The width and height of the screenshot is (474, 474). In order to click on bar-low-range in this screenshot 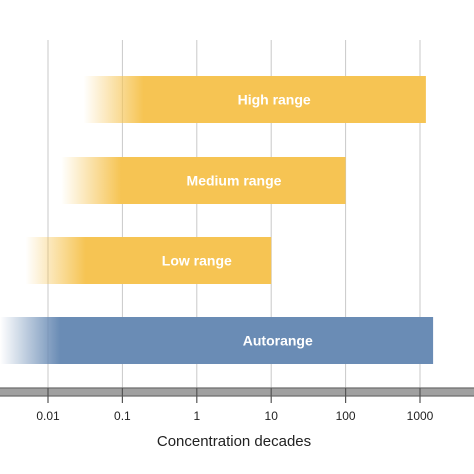, I will do `click(148, 260)`.